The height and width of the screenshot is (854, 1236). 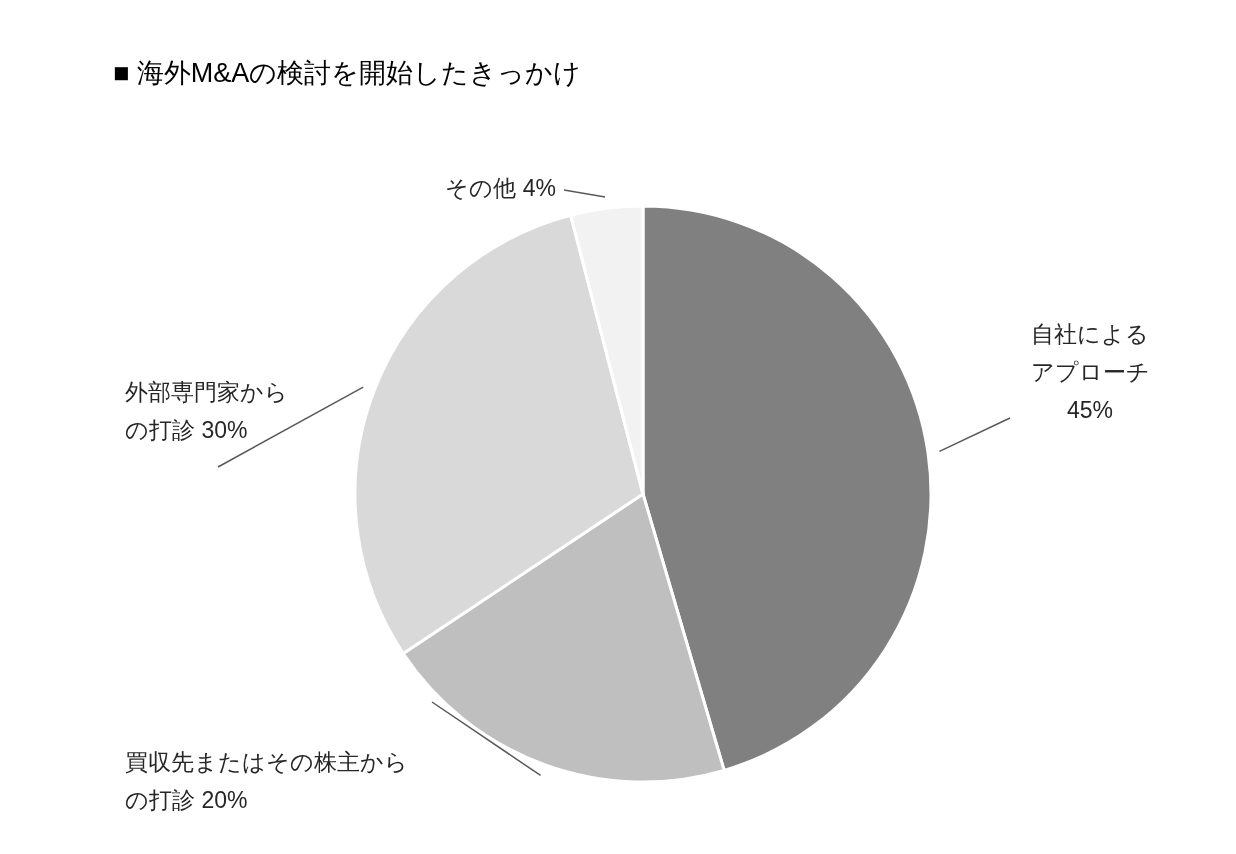 What do you see at coordinates (1090, 410) in the screenshot?
I see `data-label: 45%` at bounding box center [1090, 410].